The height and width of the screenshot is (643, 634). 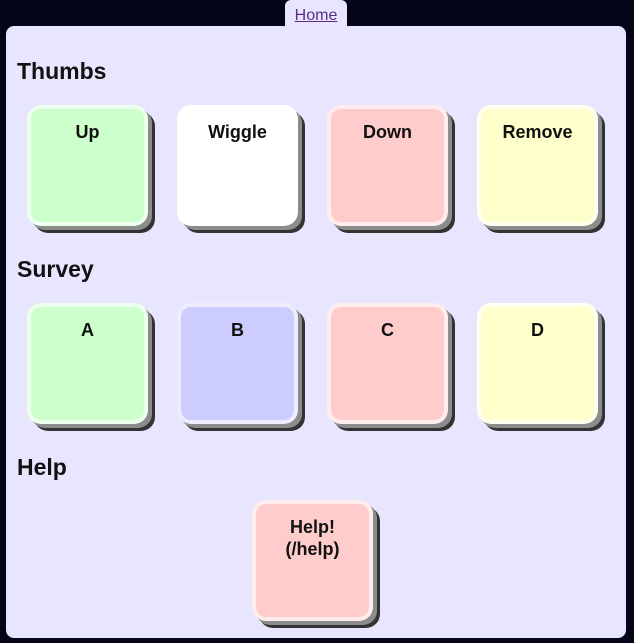 What do you see at coordinates (387, 363) in the screenshot?
I see `survey-c-button: C` at bounding box center [387, 363].